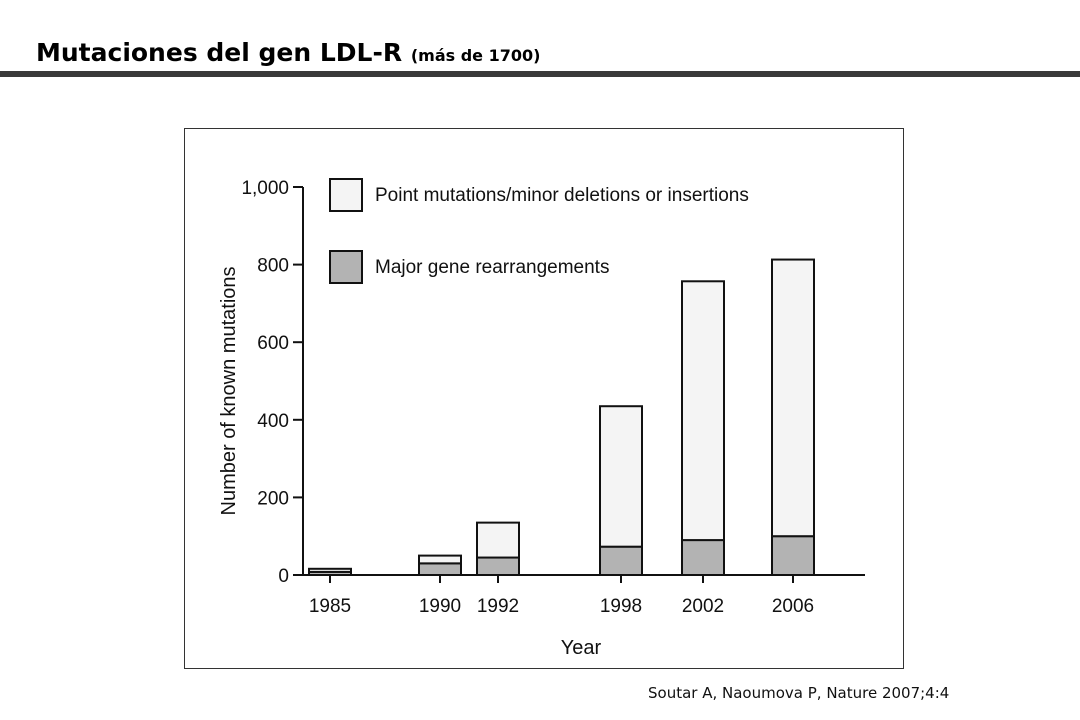 This screenshot has height=720, width=1080. Describe the element at coordinates (475, 55) in the screenshot. I see `slide-title-suffix: (más de 1700)` at that location.